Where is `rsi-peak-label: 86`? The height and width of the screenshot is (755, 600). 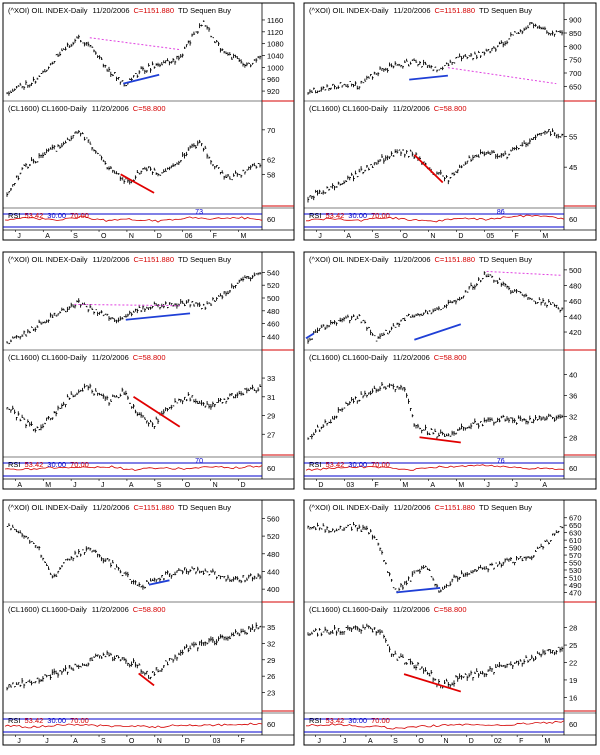
rsi-peak-label: 86 is located at coordinates (501, 212).